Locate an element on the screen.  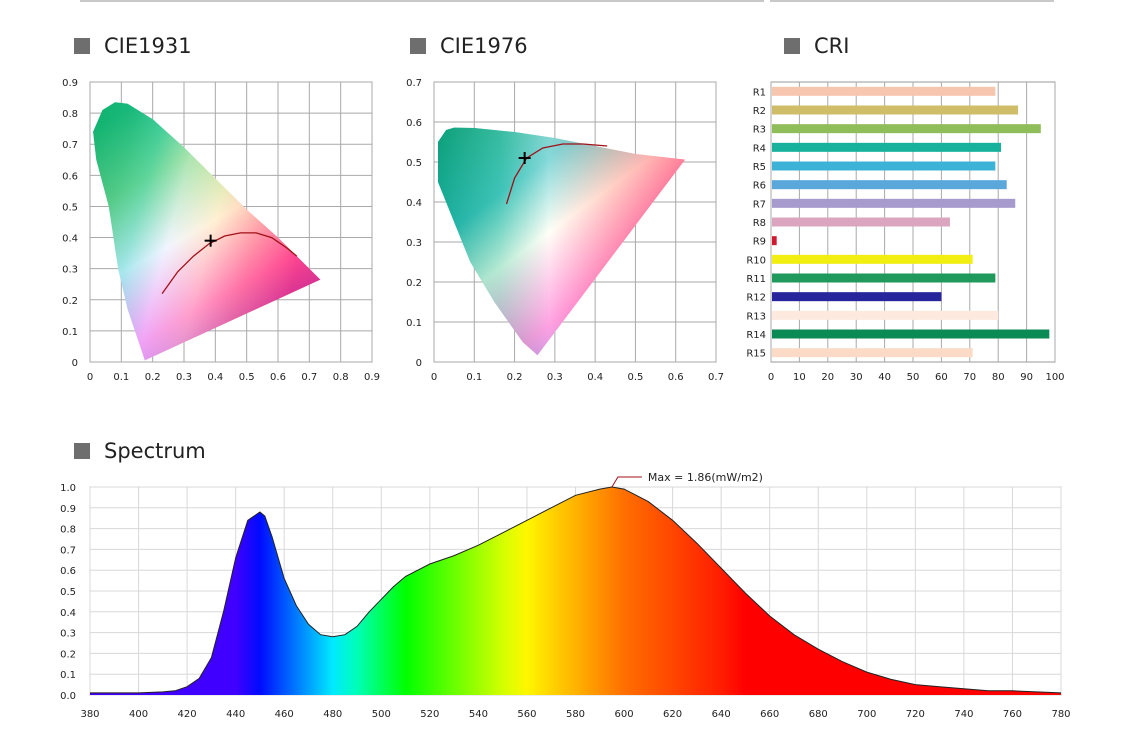
cie1931-gamut-overlay is located at coordinates (207, 231).